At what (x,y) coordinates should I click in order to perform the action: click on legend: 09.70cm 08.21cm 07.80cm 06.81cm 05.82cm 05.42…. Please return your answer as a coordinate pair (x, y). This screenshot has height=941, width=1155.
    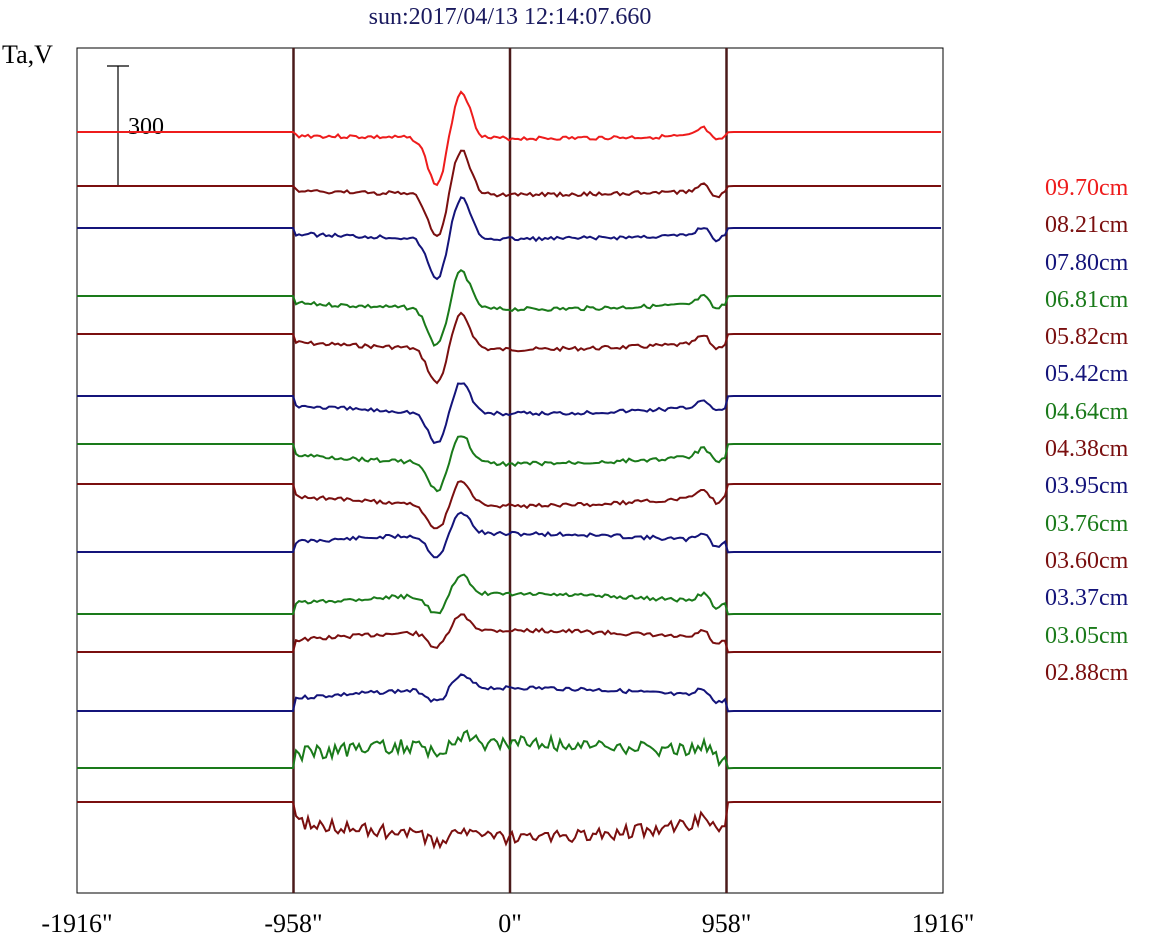
    Looking at the image, I should click on (1086, 431).